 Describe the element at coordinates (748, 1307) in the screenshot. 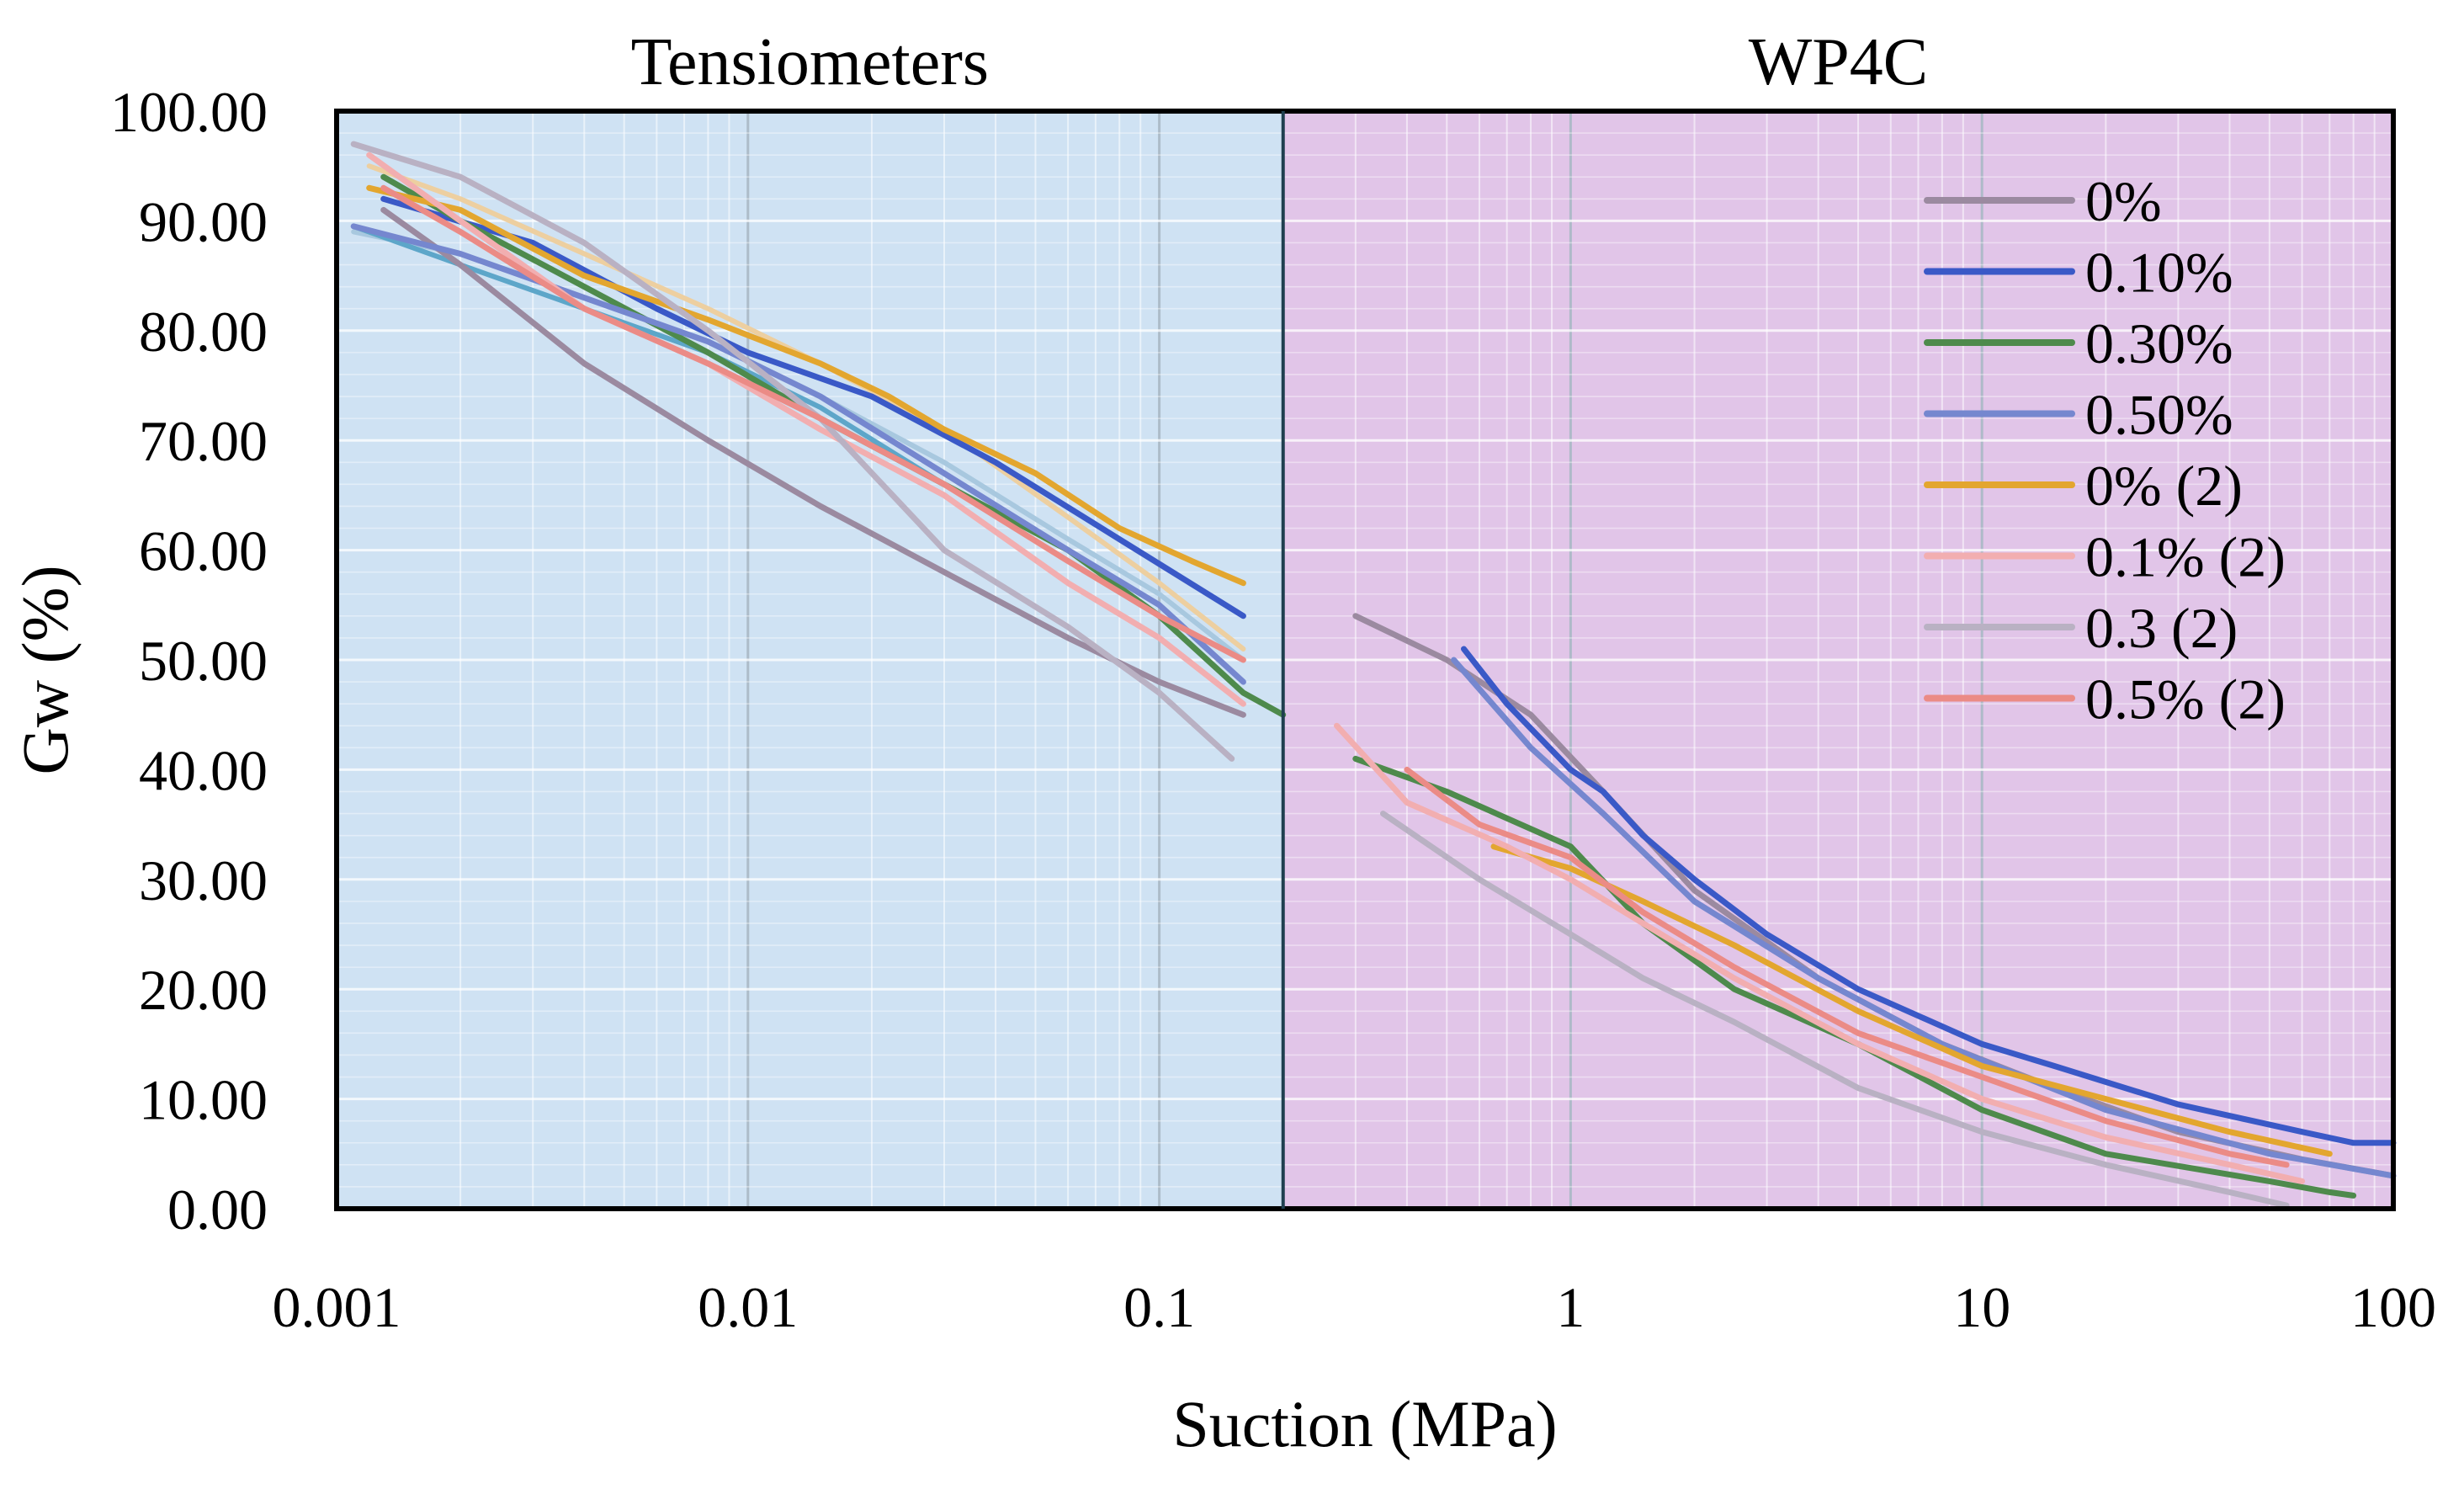

I see `x-tick-label: 0.01` at that location.